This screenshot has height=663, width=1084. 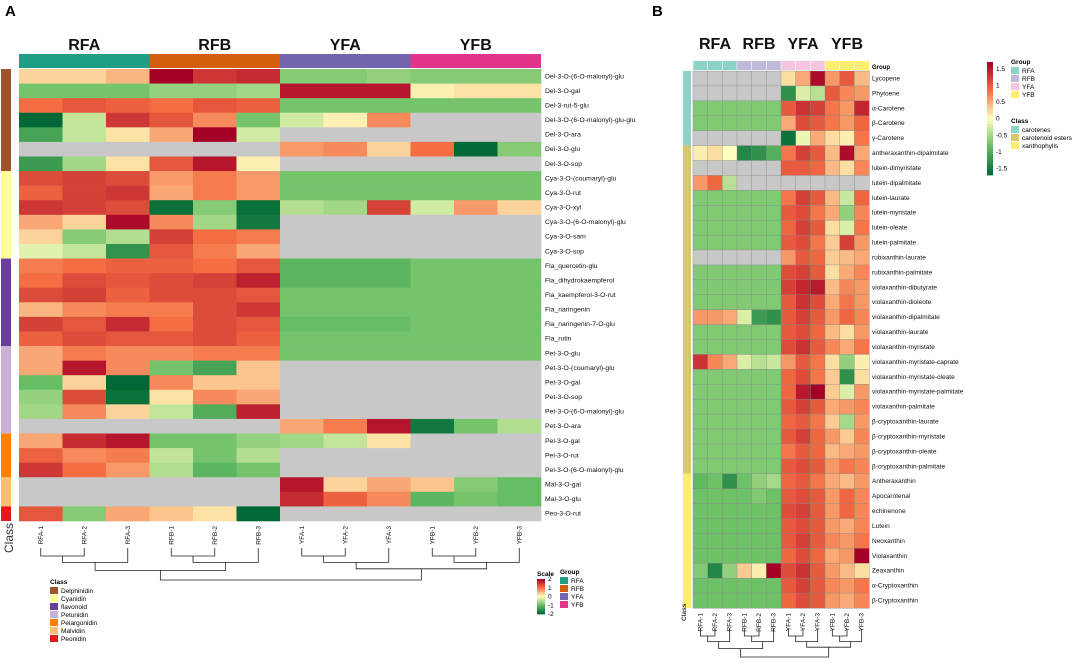 I want to click on scale-tick-label: -1, so click(x=999, y=152).